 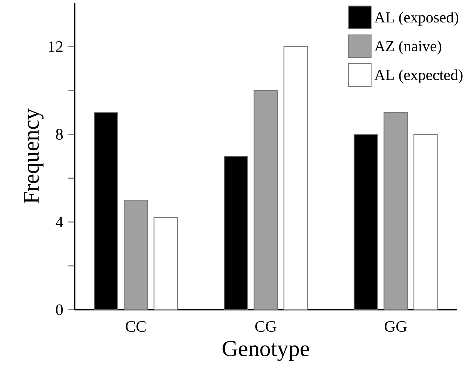 I want to click on x-tick-label: GG, so click(x=396, y=326).